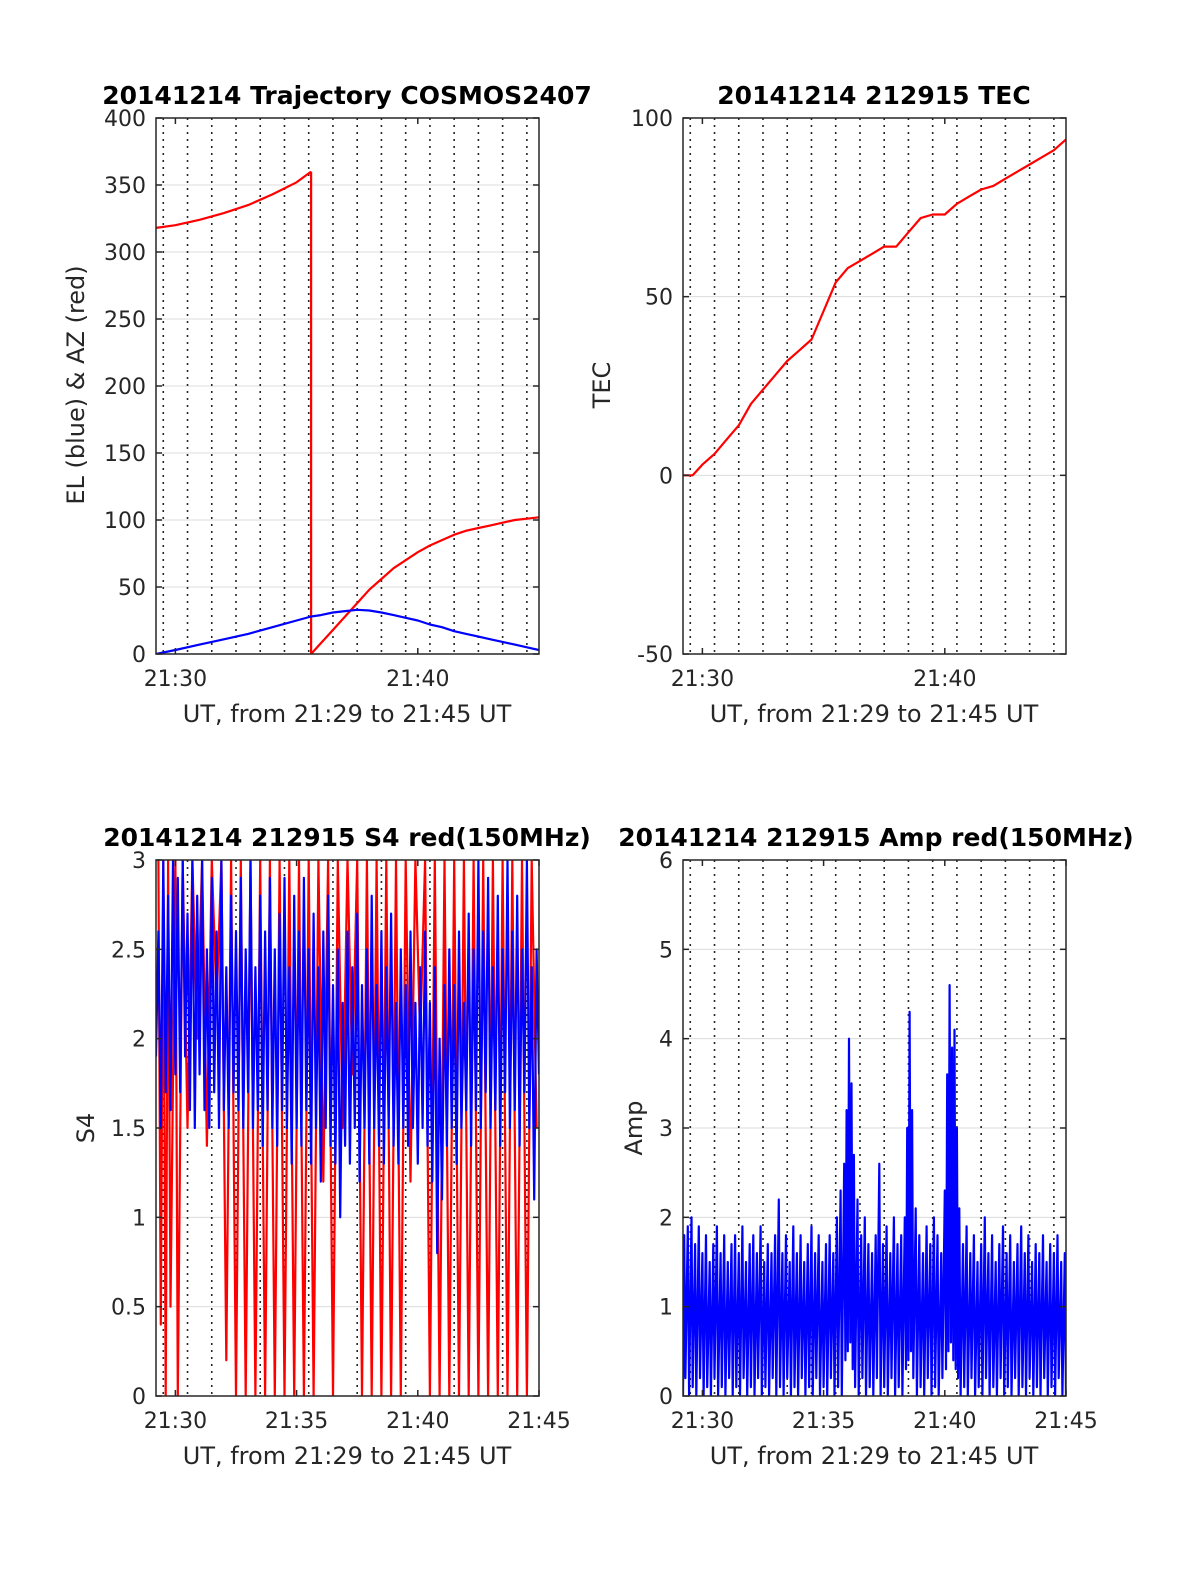  What do you see at coordinates (666, 950) in the screenshot?
I see `y-tick-label: 5` at bounding box center [666, 950].